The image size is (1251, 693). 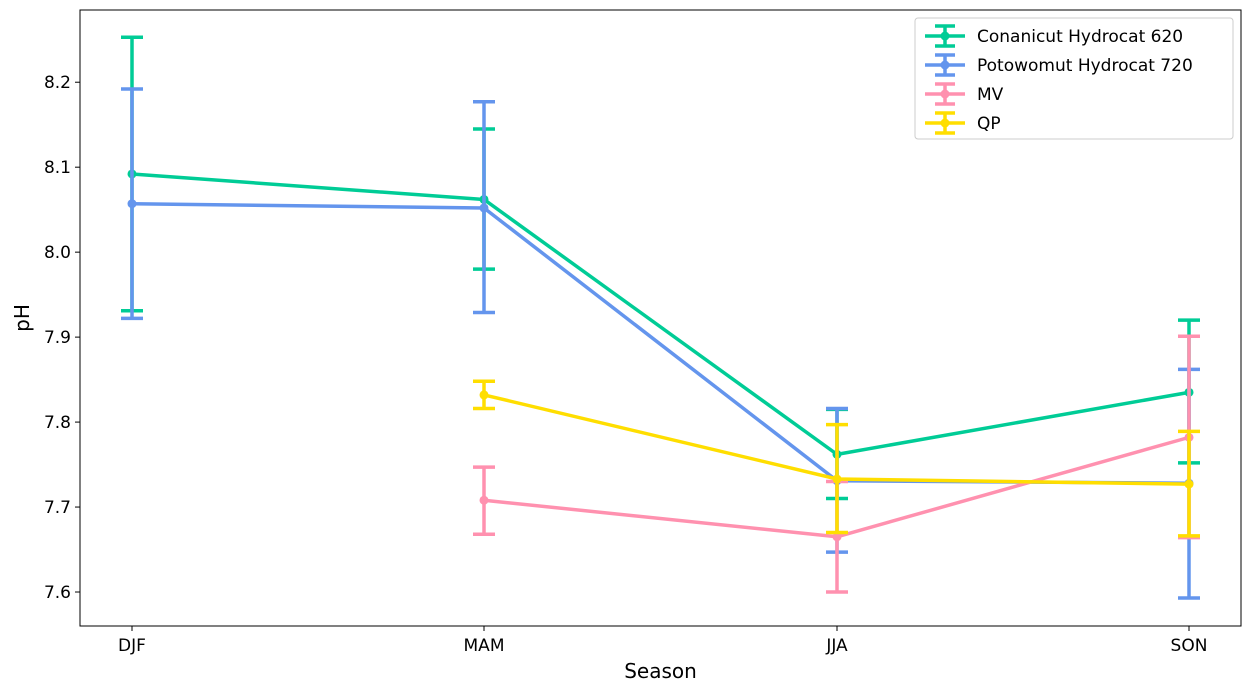 I want to click on y-tick-label: 7.6, so click(x=57, y=593).